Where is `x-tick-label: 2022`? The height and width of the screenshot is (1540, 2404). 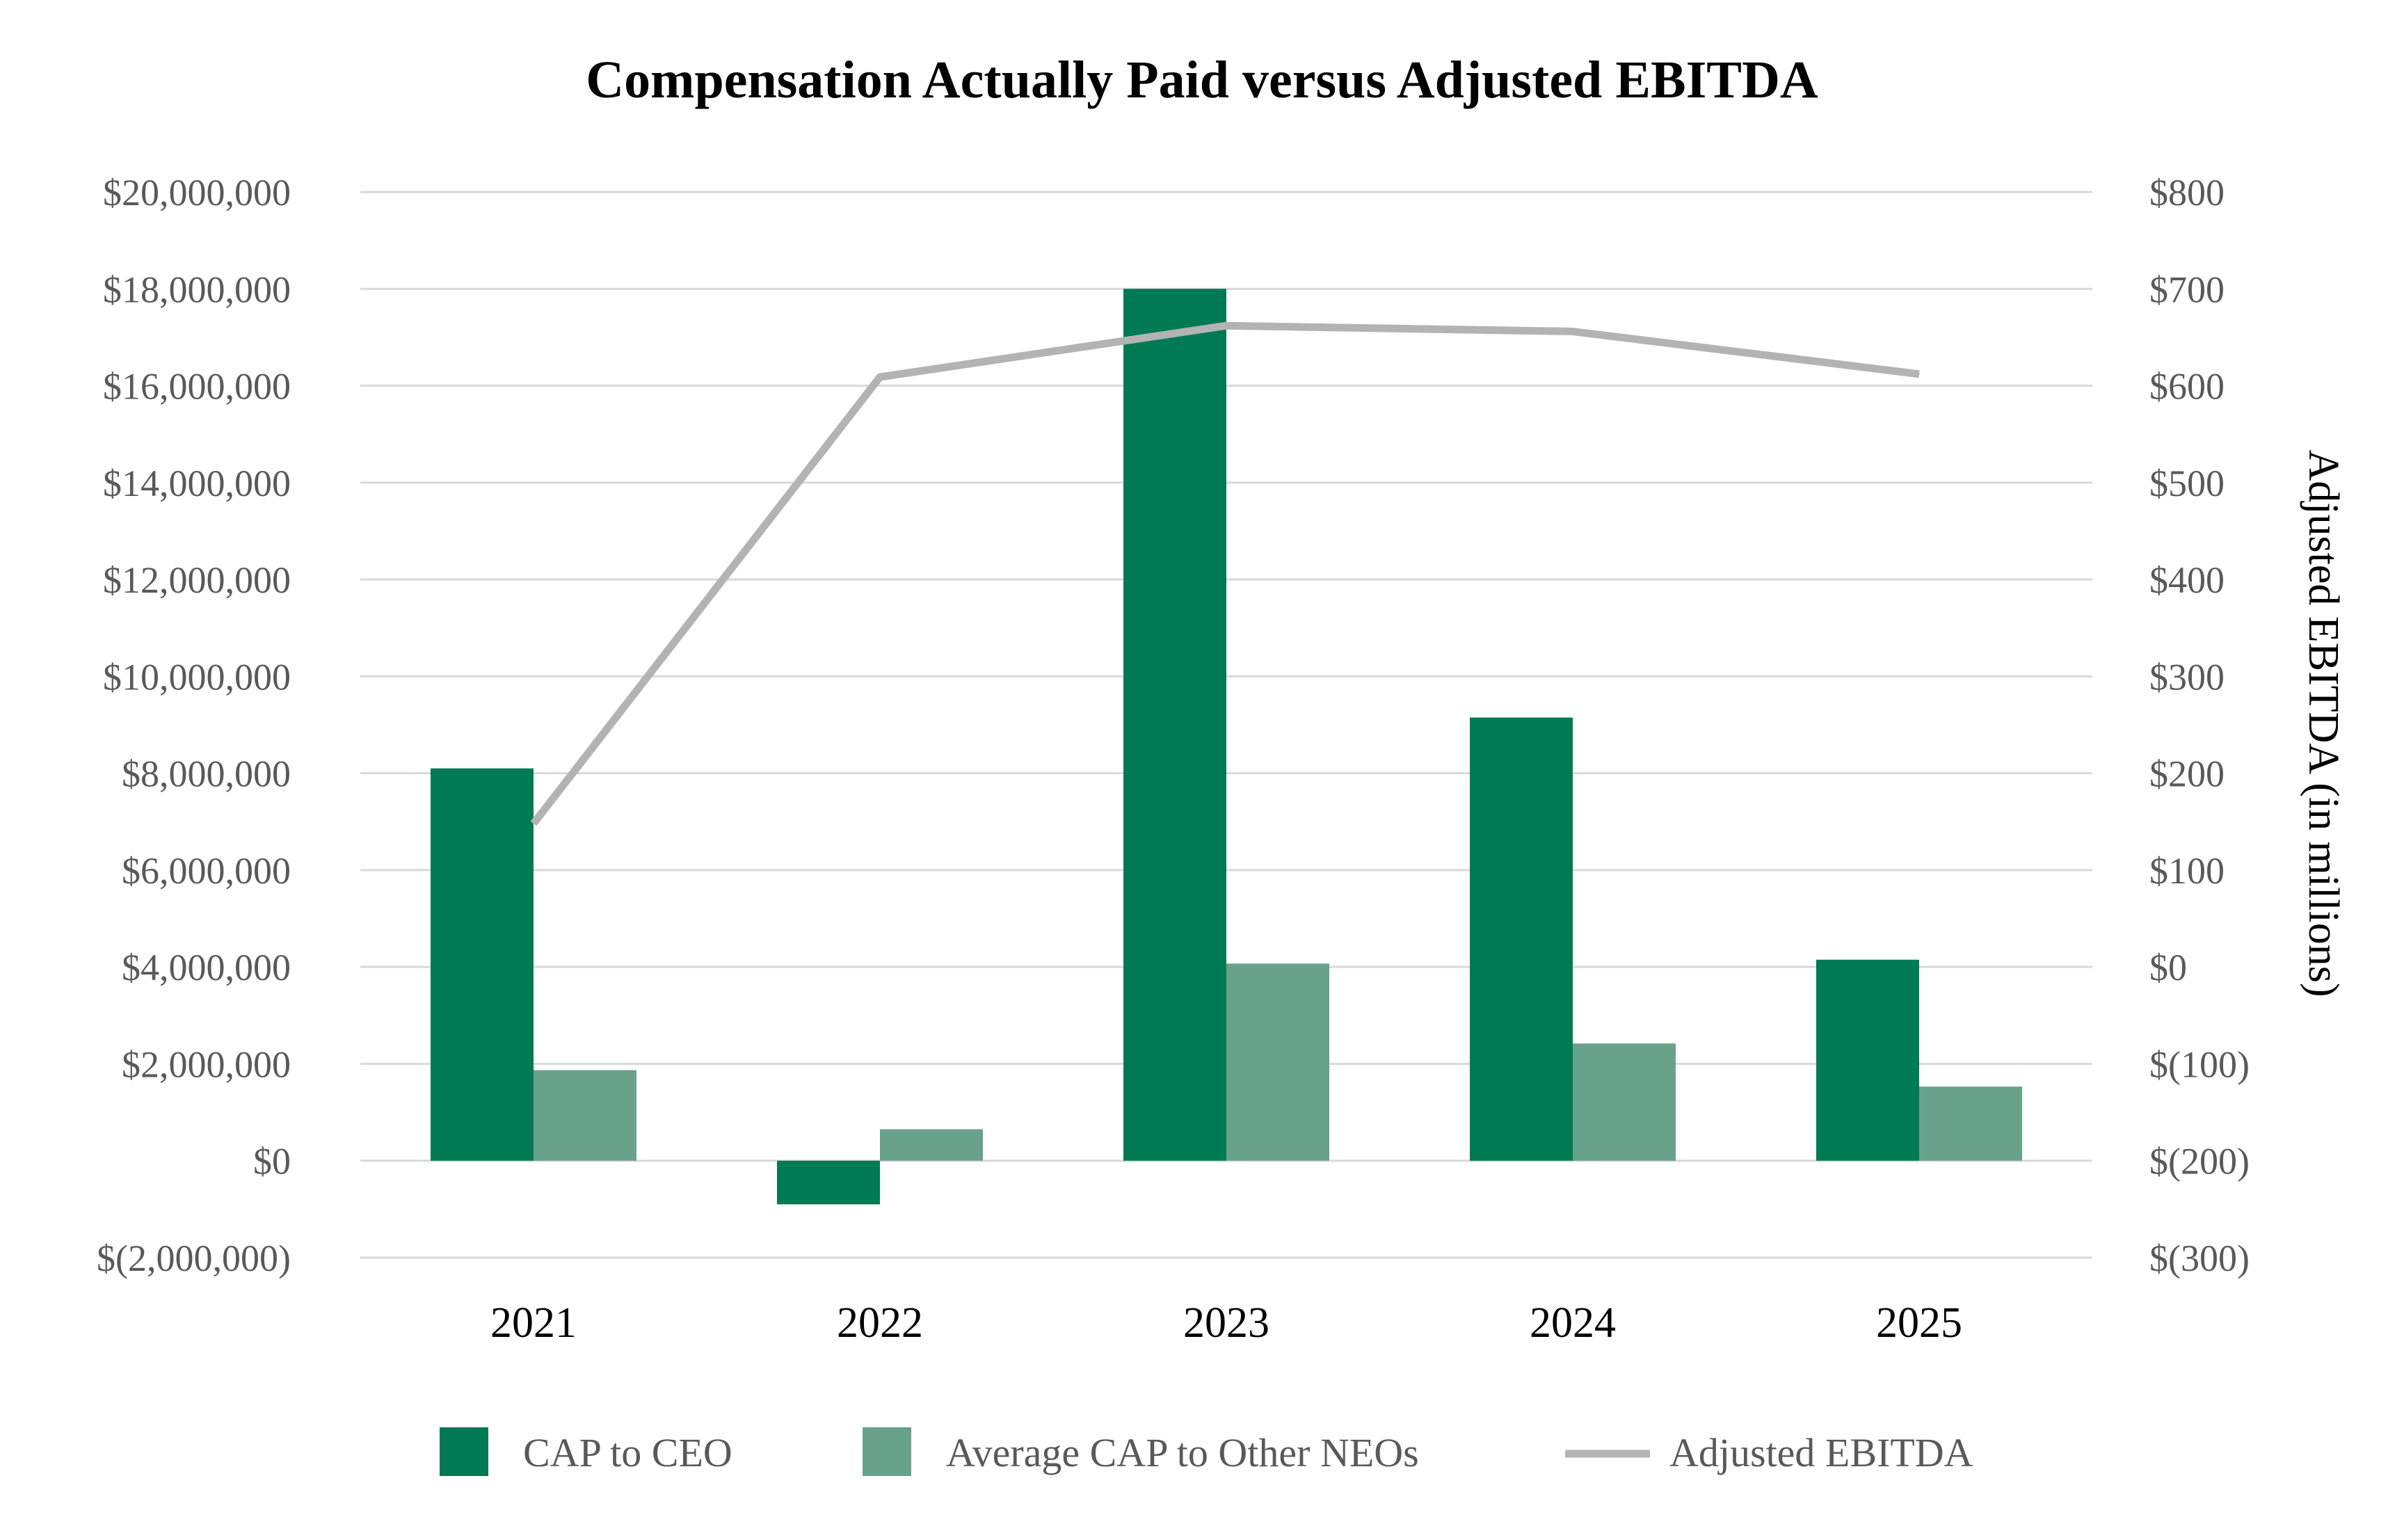
x-tick-label: 2022 is located at coordinates (880, 1323).